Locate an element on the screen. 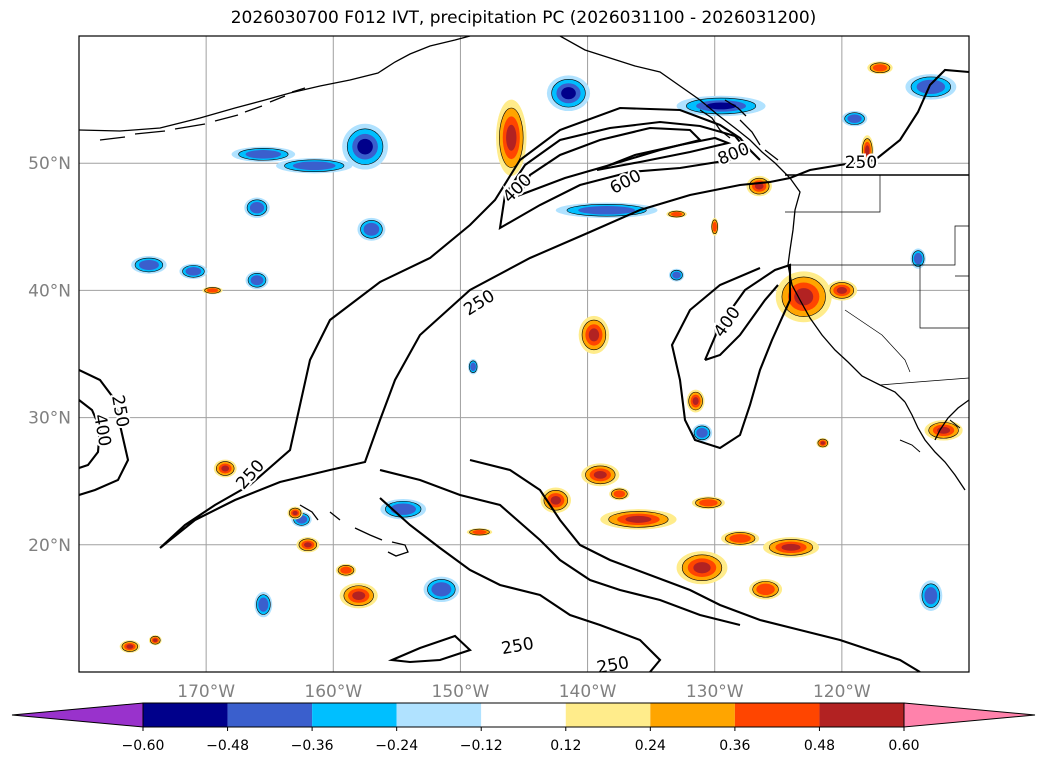  latitude-labels: 50°N 40°N 30°N 20°N is located at coordinates (49, 355).